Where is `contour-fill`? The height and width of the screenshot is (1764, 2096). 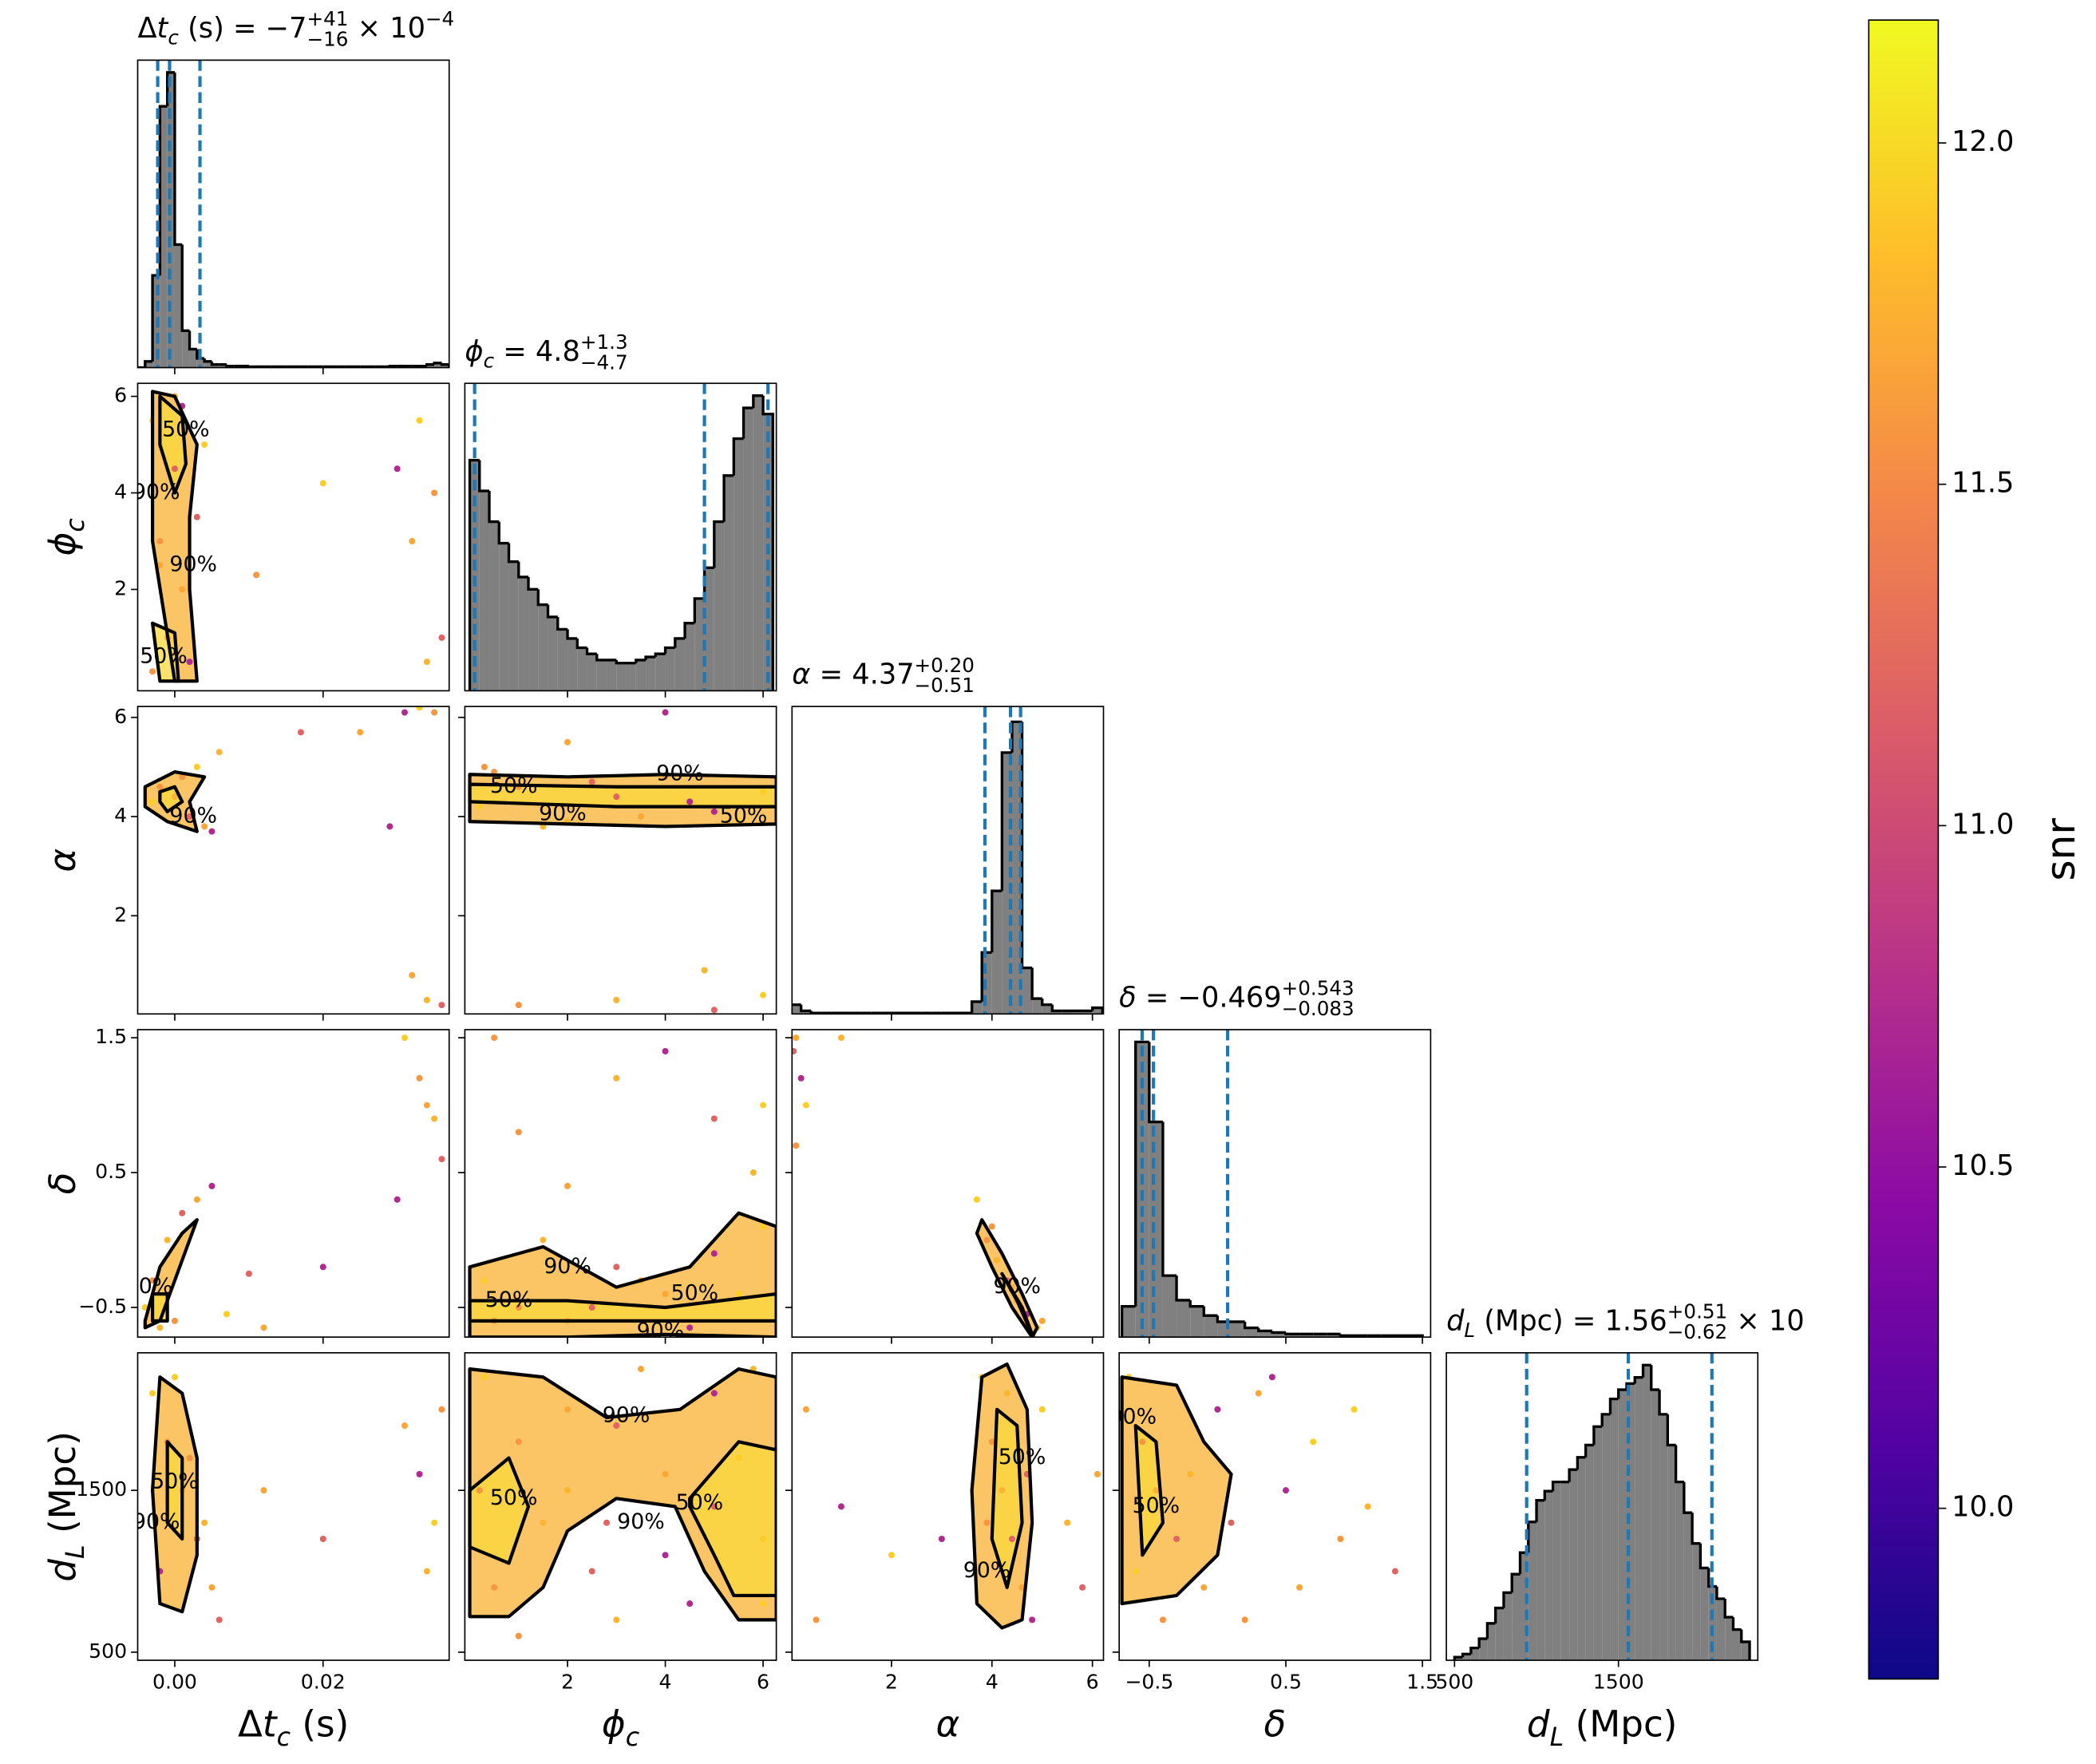
contour-fill is located at coordinates (175, 1490).